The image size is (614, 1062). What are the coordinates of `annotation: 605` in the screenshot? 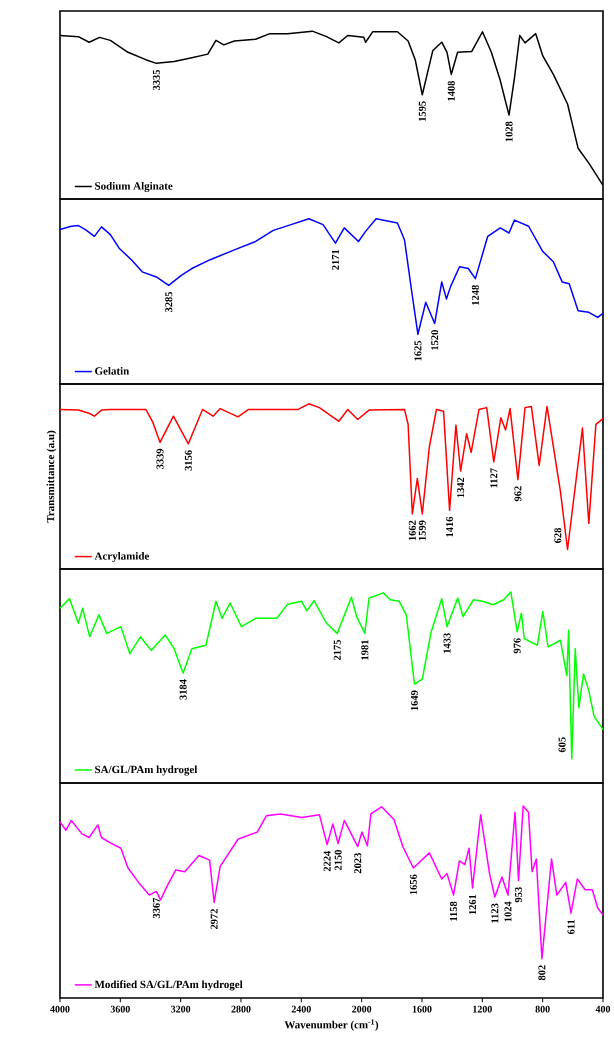 It's located at (562, 745).